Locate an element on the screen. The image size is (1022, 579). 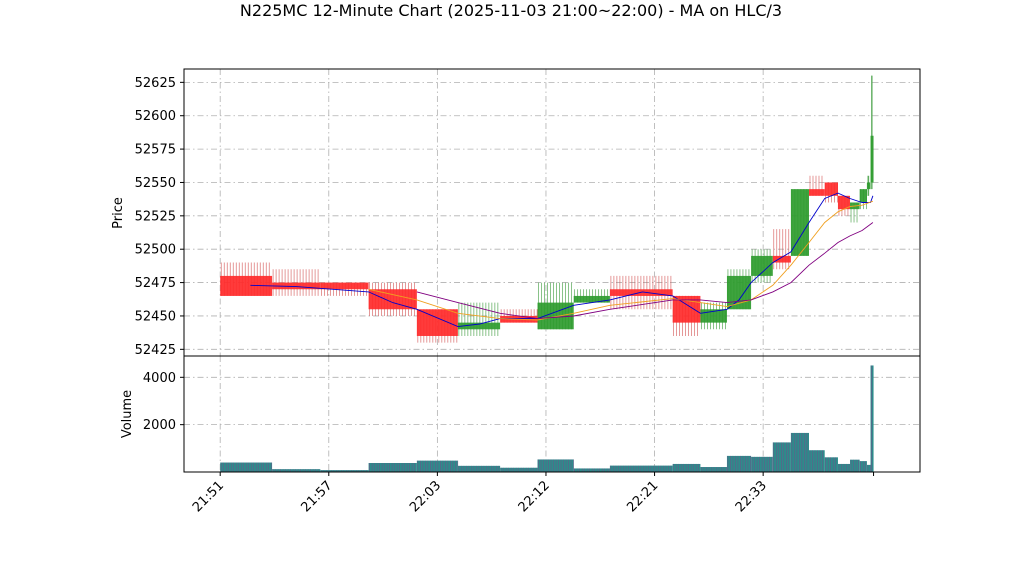
price-tick-label: 52525 is located at coordinates (155, 216).